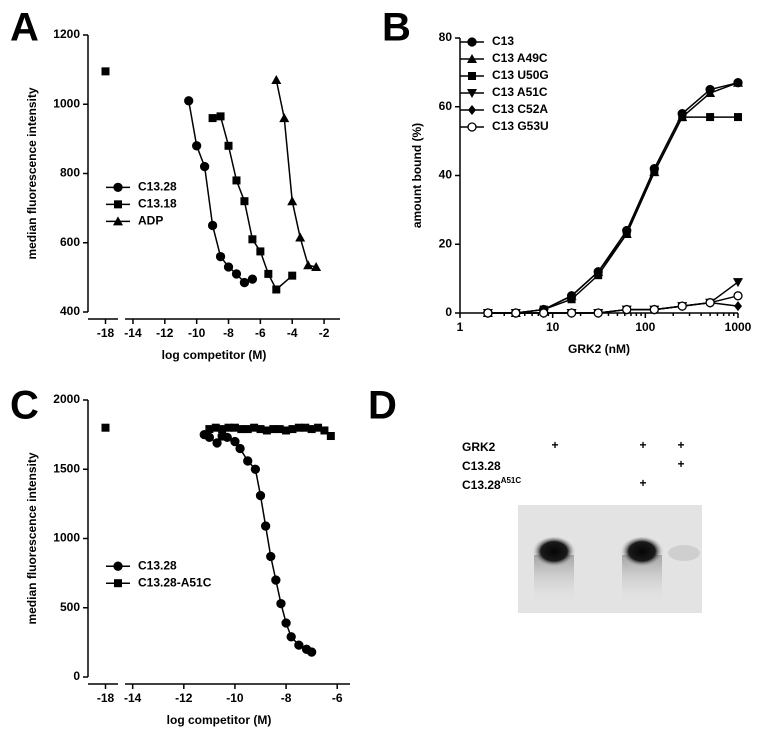 Image resolution: width=762 pixels, height=740 pixels. I want to click on y-tick-label: 60, so click(446, 106).